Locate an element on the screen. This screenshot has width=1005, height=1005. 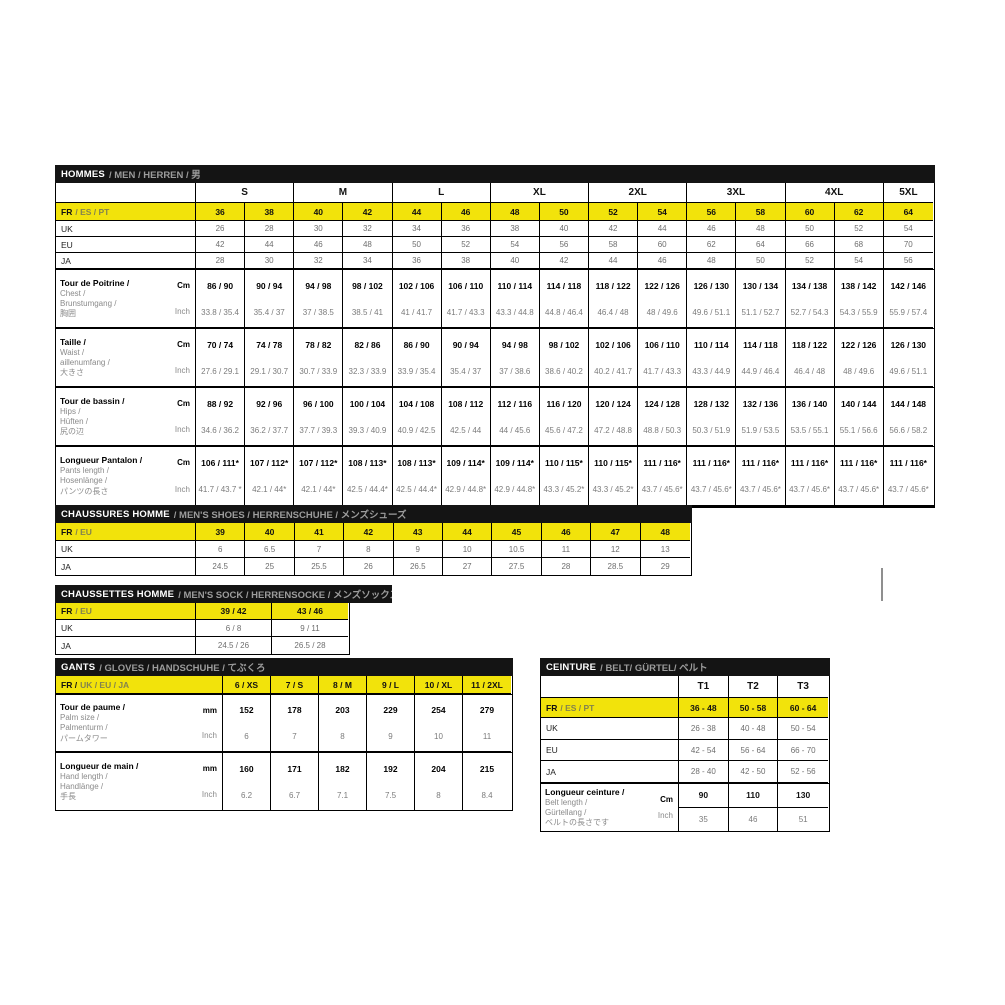
size-group-header: 5XL is located at coordinates (908, 193).